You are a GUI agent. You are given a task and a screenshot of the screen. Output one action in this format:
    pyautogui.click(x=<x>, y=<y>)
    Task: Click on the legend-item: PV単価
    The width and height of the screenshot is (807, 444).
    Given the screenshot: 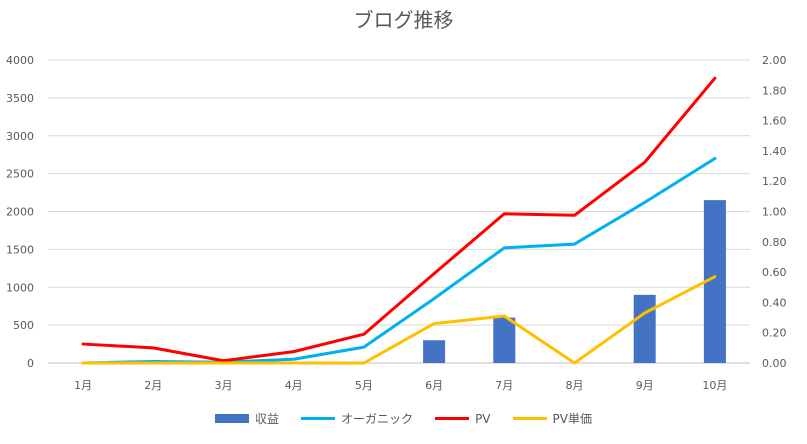 What is the action you would take?
    pyautogui.click(x=552, y=418)
    